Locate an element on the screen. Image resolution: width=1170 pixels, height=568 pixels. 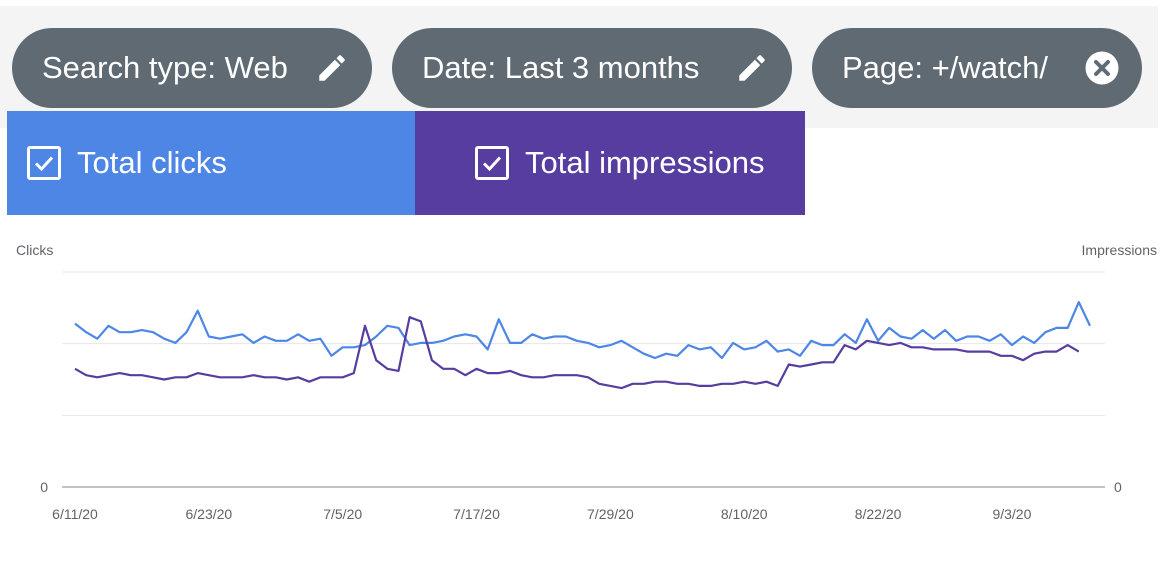
y-axis-left-label: Clicks is located at coordinates (34, 250).